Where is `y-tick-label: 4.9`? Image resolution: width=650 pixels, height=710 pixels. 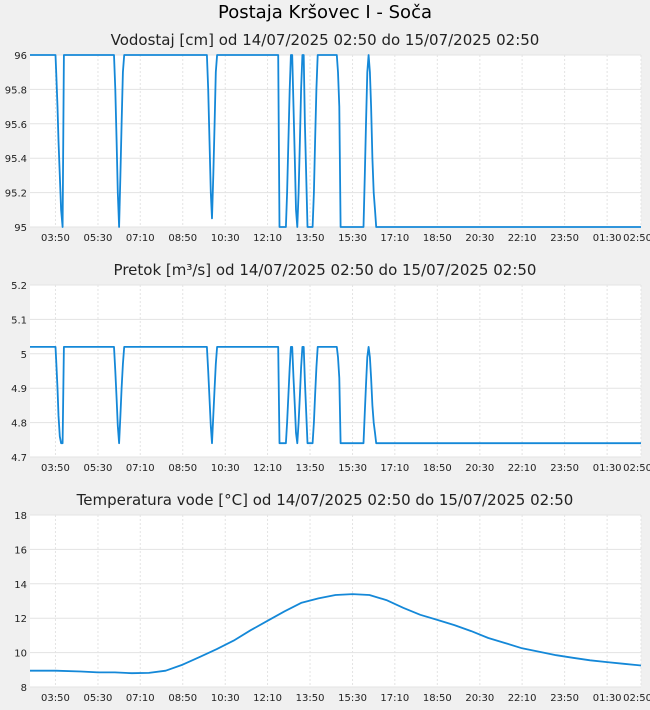
y-tick-label: 4.9 is located at coordinates (19, 389).